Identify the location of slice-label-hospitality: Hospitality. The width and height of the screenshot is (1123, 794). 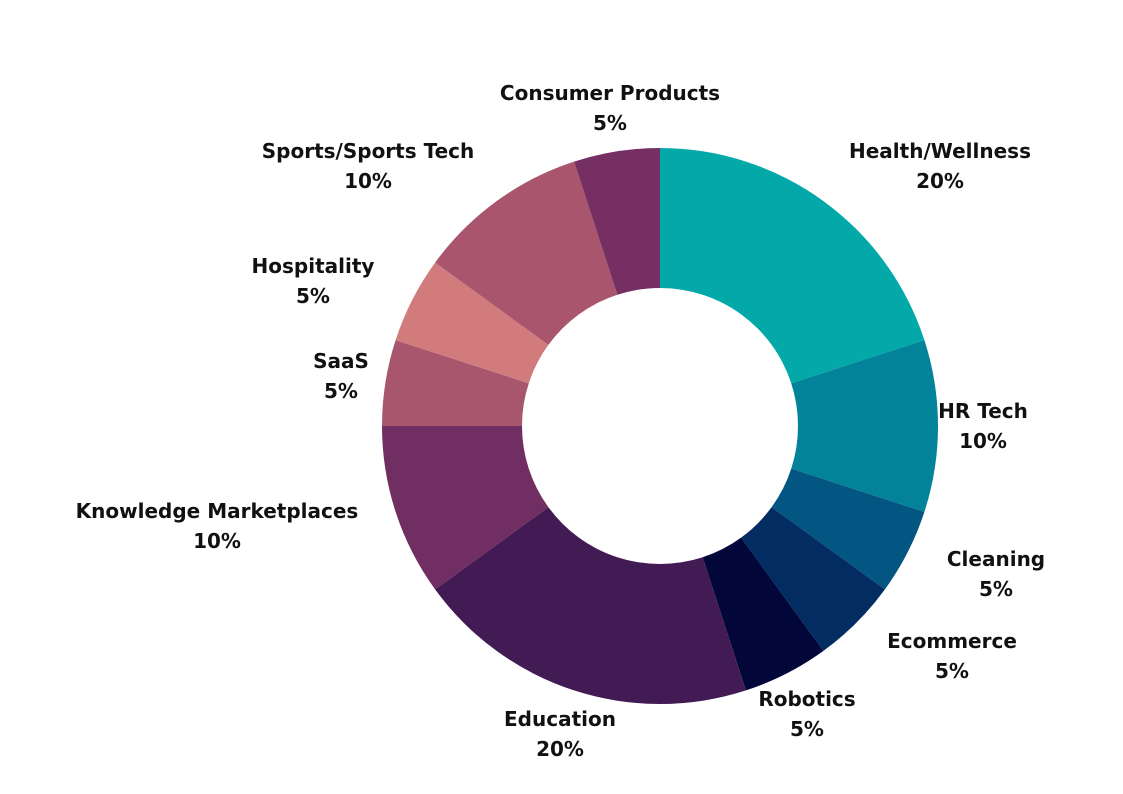
(313, 266).